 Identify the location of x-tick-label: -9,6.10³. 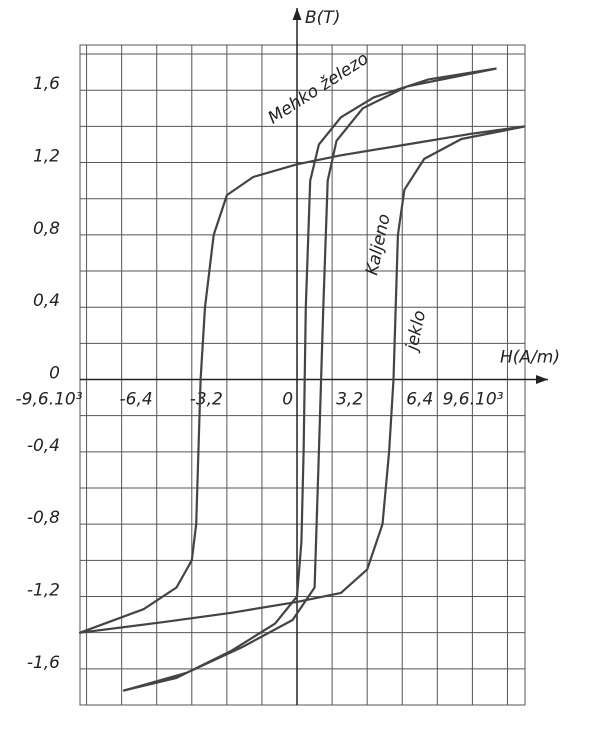
(49, 400).